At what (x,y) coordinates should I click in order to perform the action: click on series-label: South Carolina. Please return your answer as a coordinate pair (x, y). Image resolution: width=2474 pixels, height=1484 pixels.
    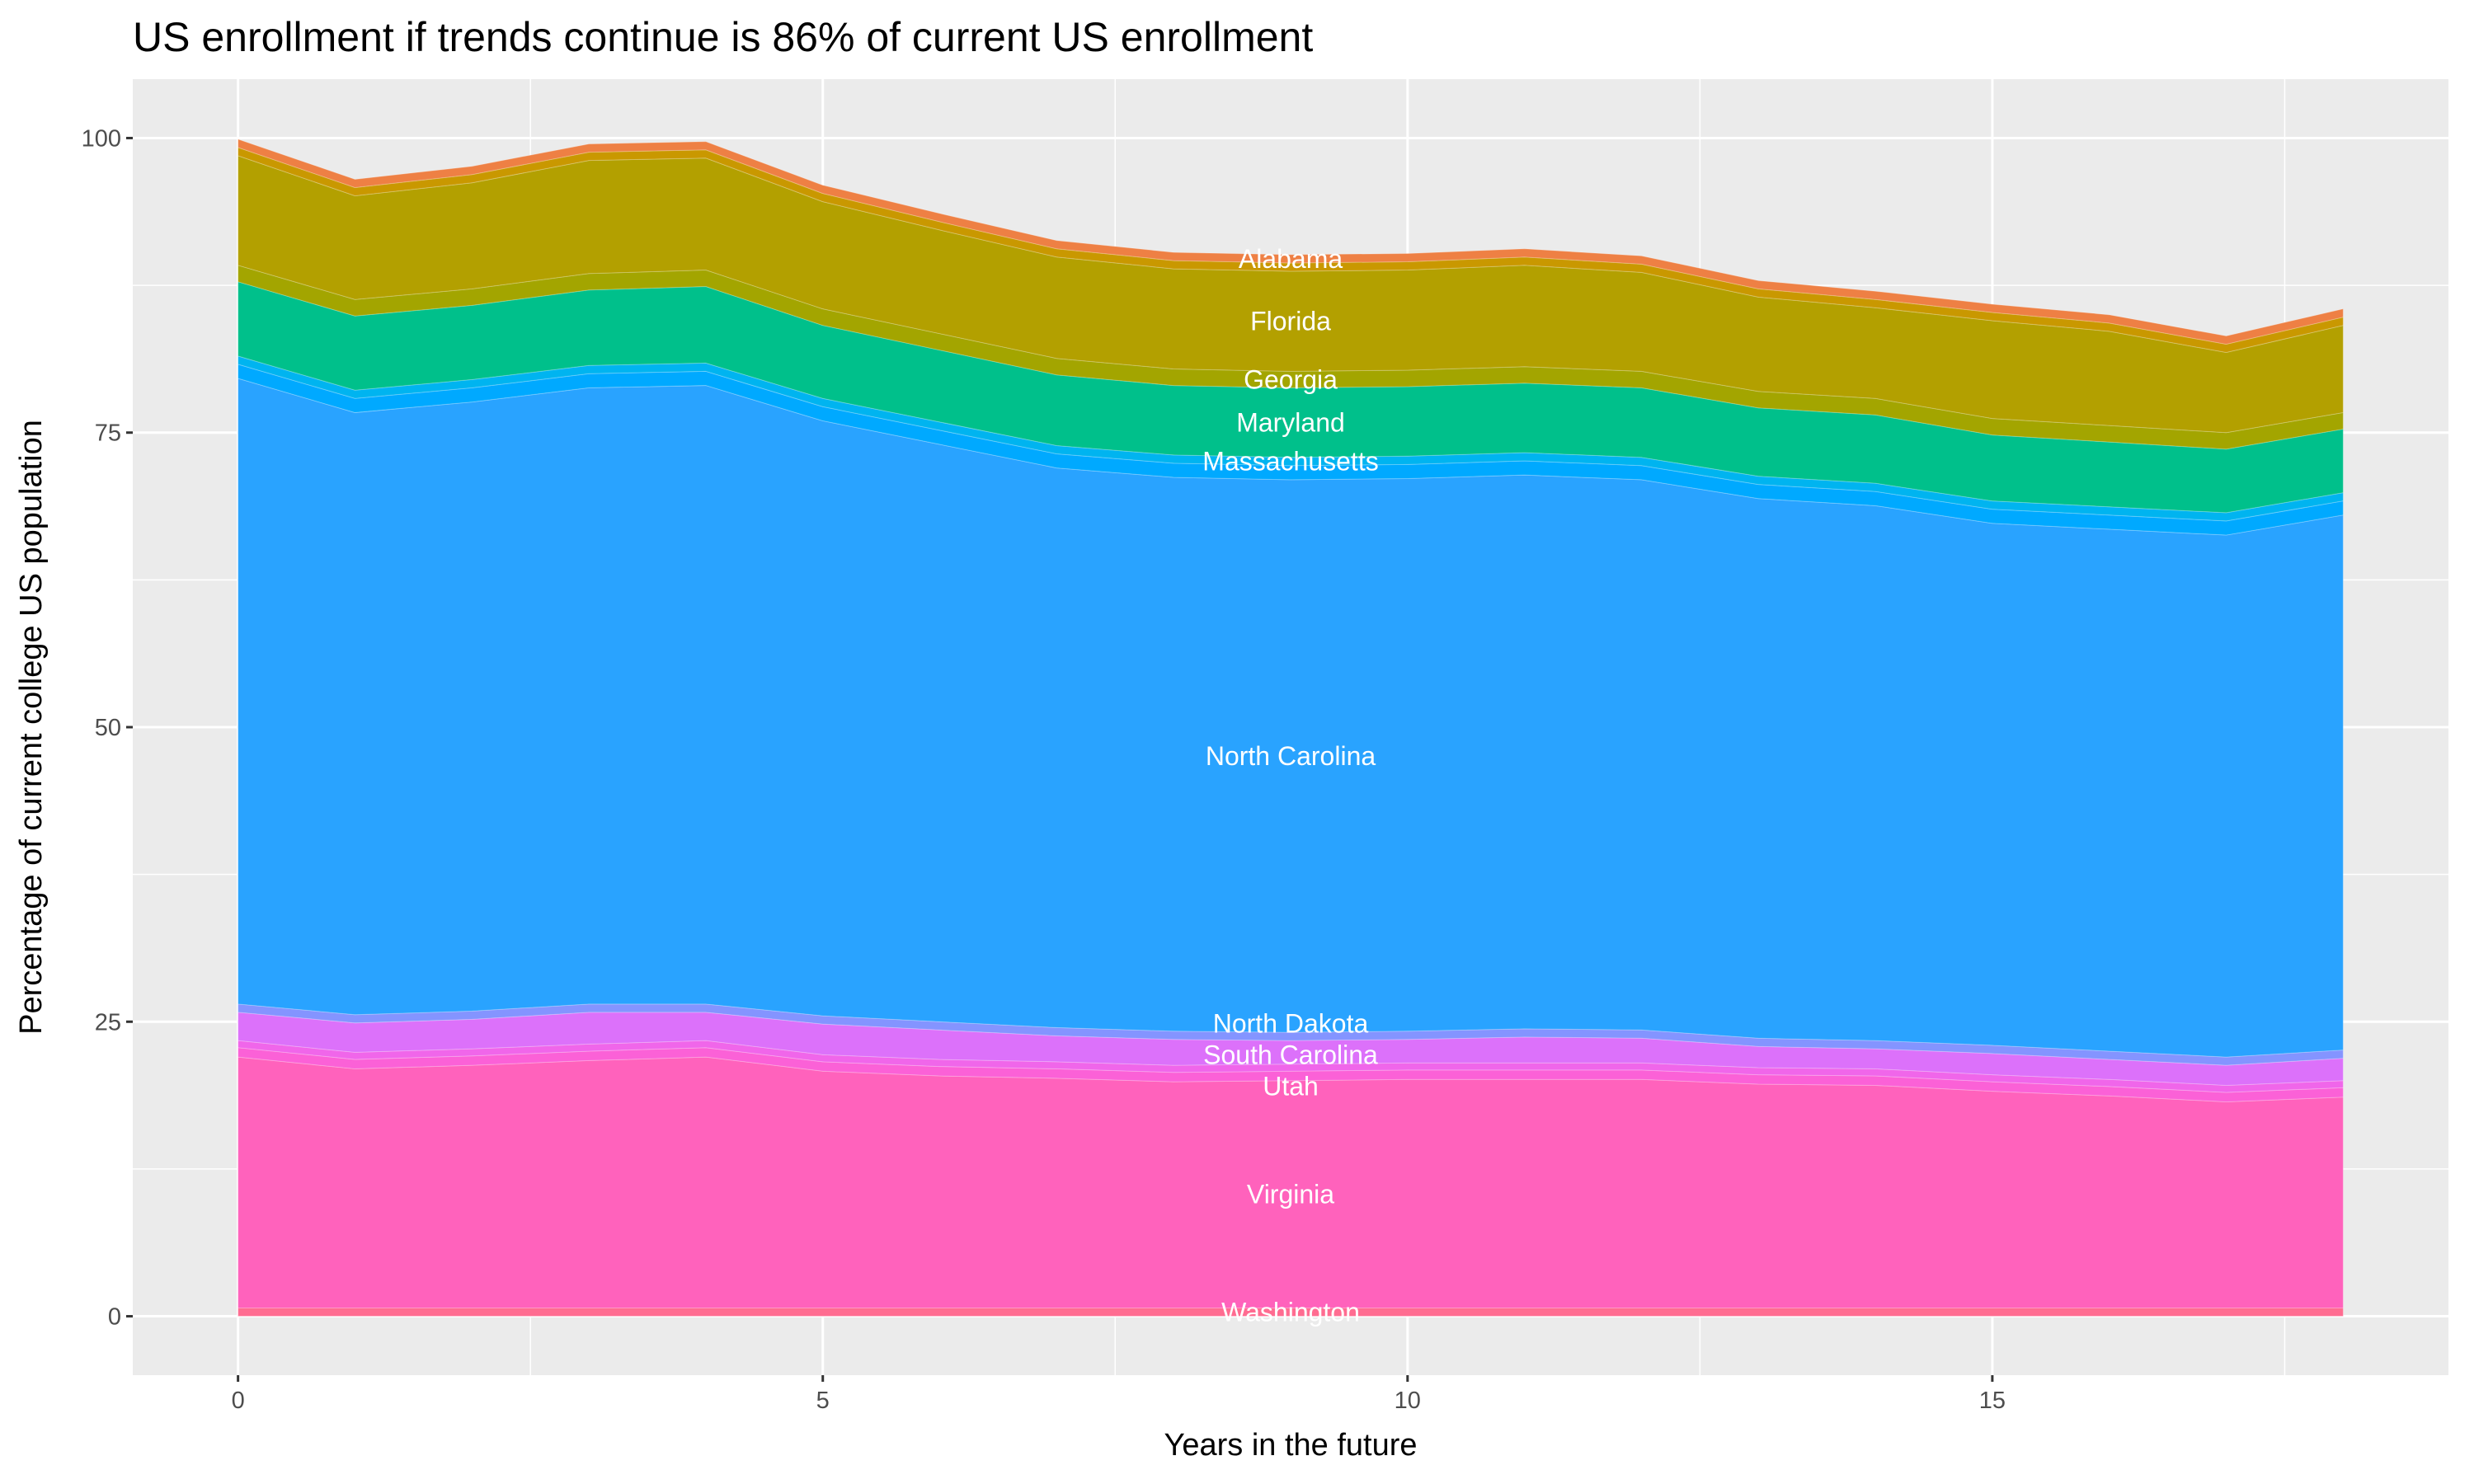
    Looking at the image, I should click on (1290, 1055).